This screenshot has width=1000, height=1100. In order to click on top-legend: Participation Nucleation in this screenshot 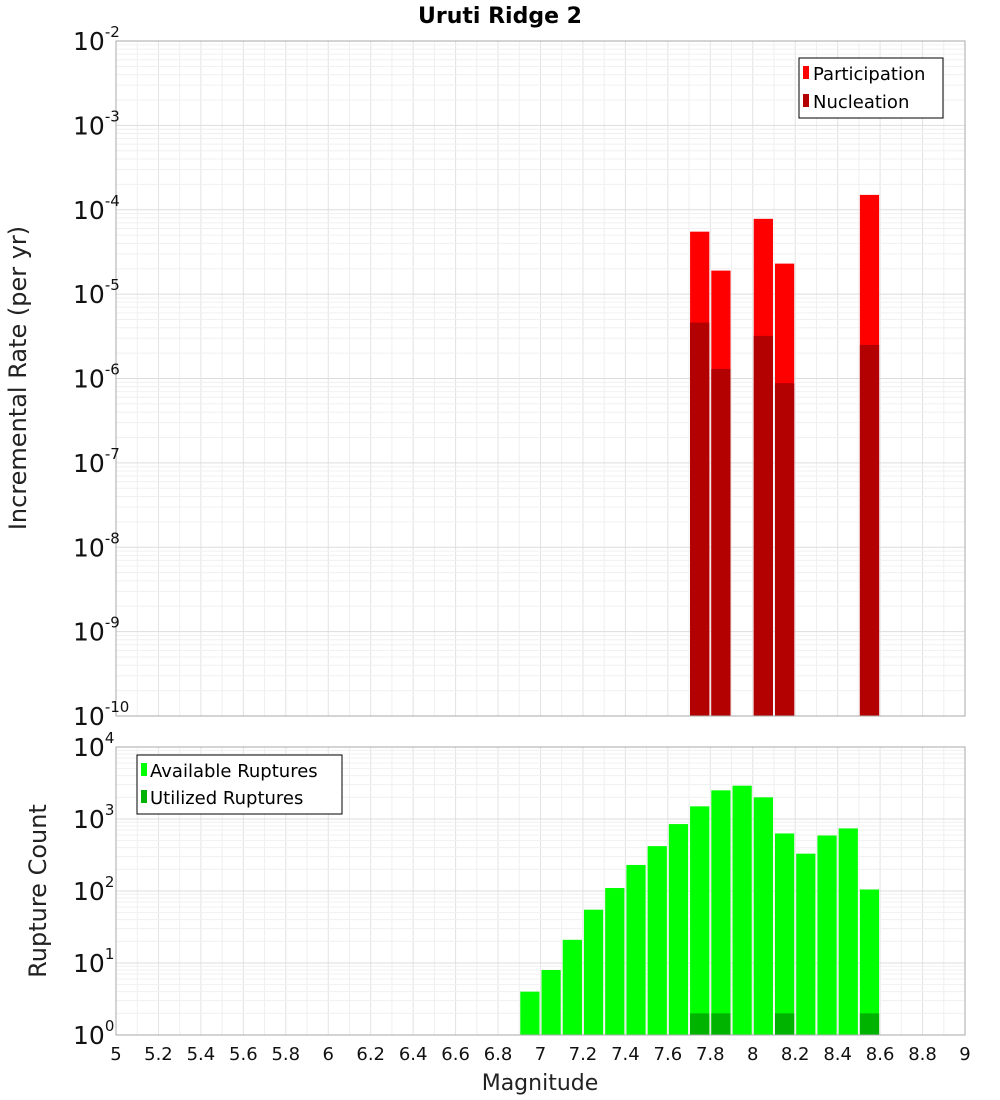, I will do `click(871, 88)`.